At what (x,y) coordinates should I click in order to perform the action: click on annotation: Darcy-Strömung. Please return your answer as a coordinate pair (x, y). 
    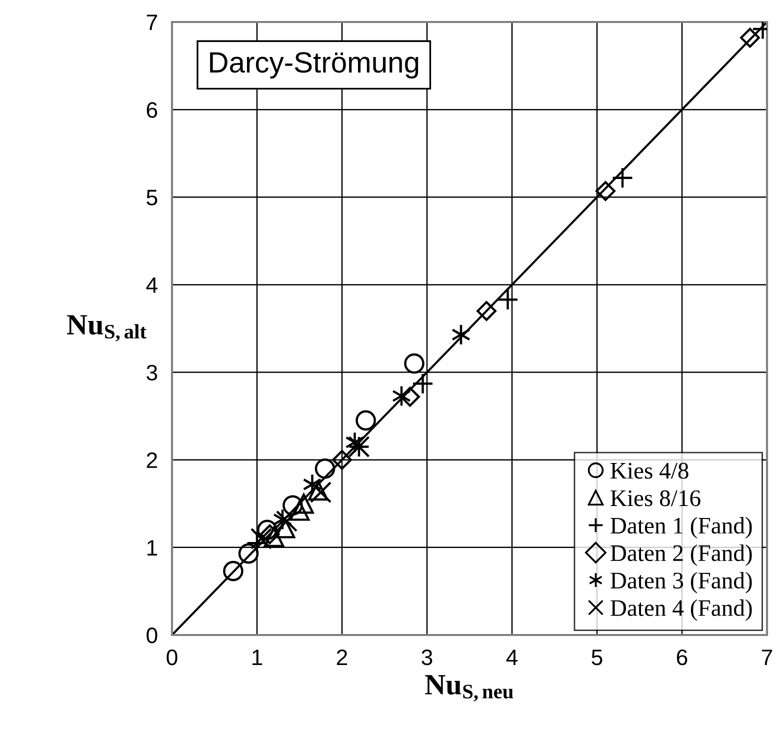
    Looking at the image, I should click on (314, 65).